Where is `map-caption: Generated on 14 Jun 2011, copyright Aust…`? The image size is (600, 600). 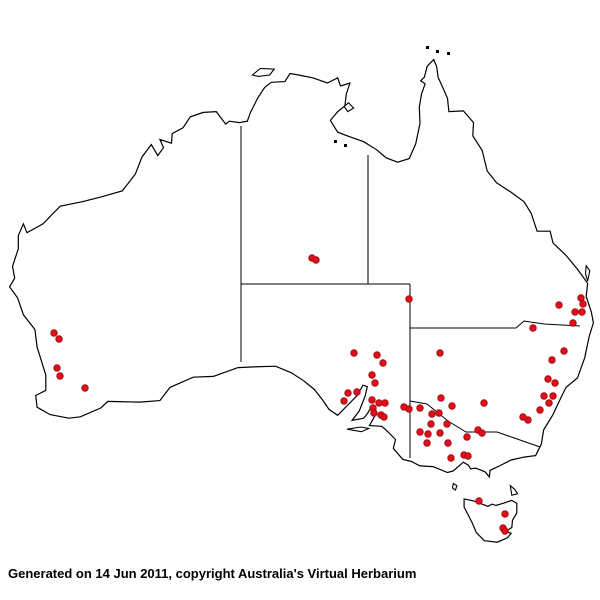 map-caption: Generated on 14 Jun 2011, copyright Aust… is located at coordinates (212, 573).